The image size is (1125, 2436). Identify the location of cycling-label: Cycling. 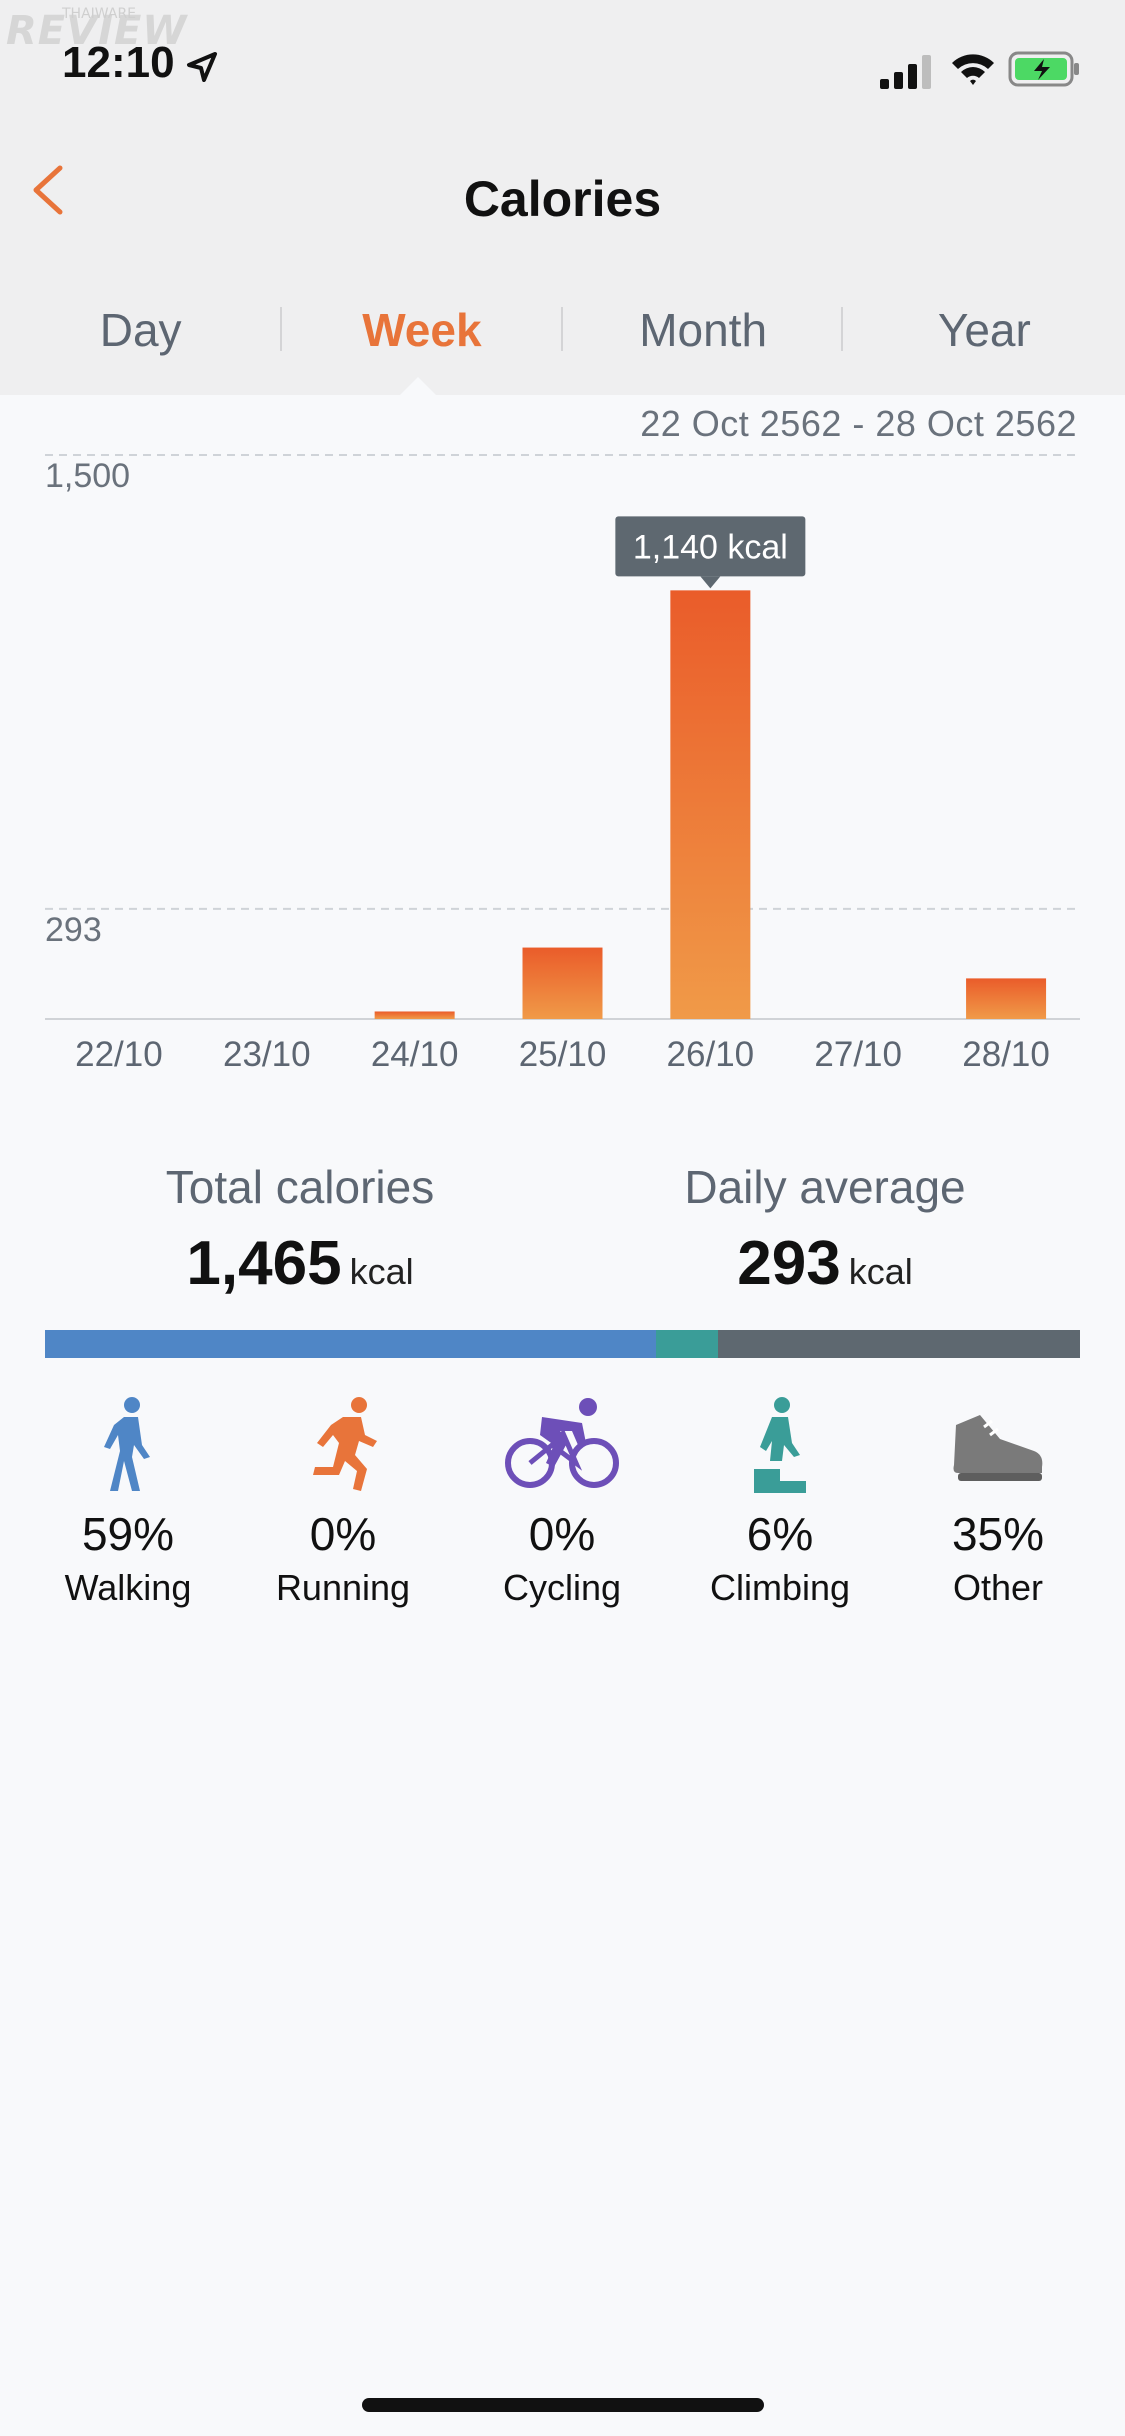
(562, 1587).